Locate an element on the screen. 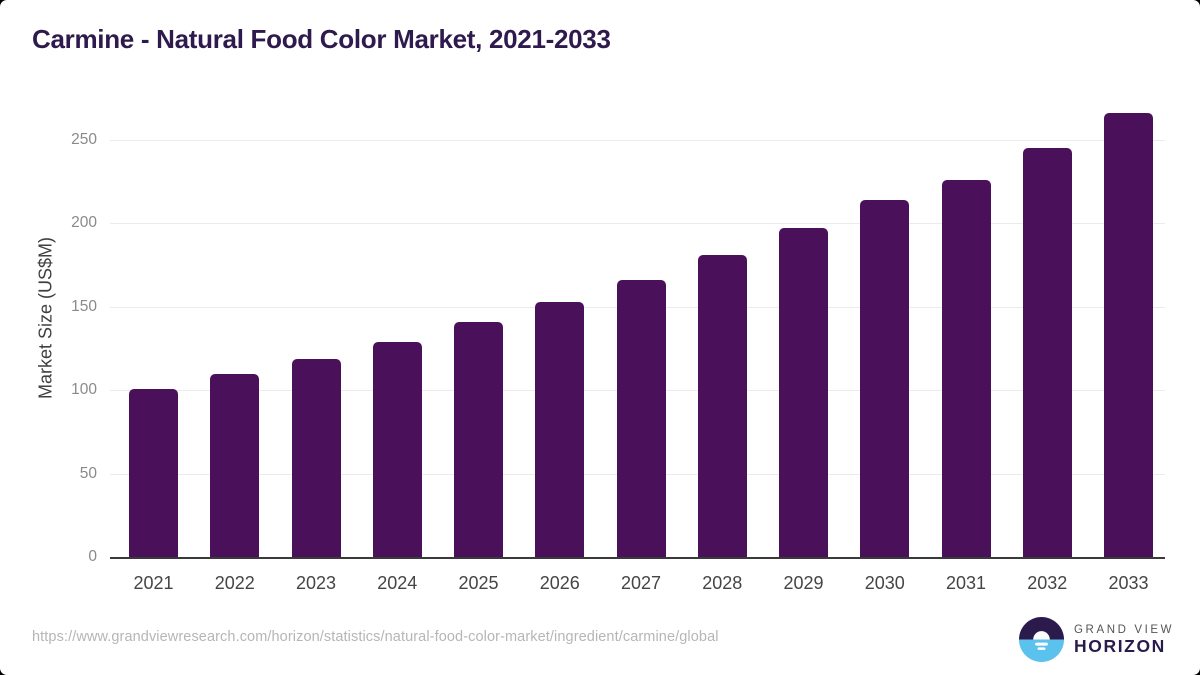  bar-column-2032: 2032 is located at coordinates (1047, 370).